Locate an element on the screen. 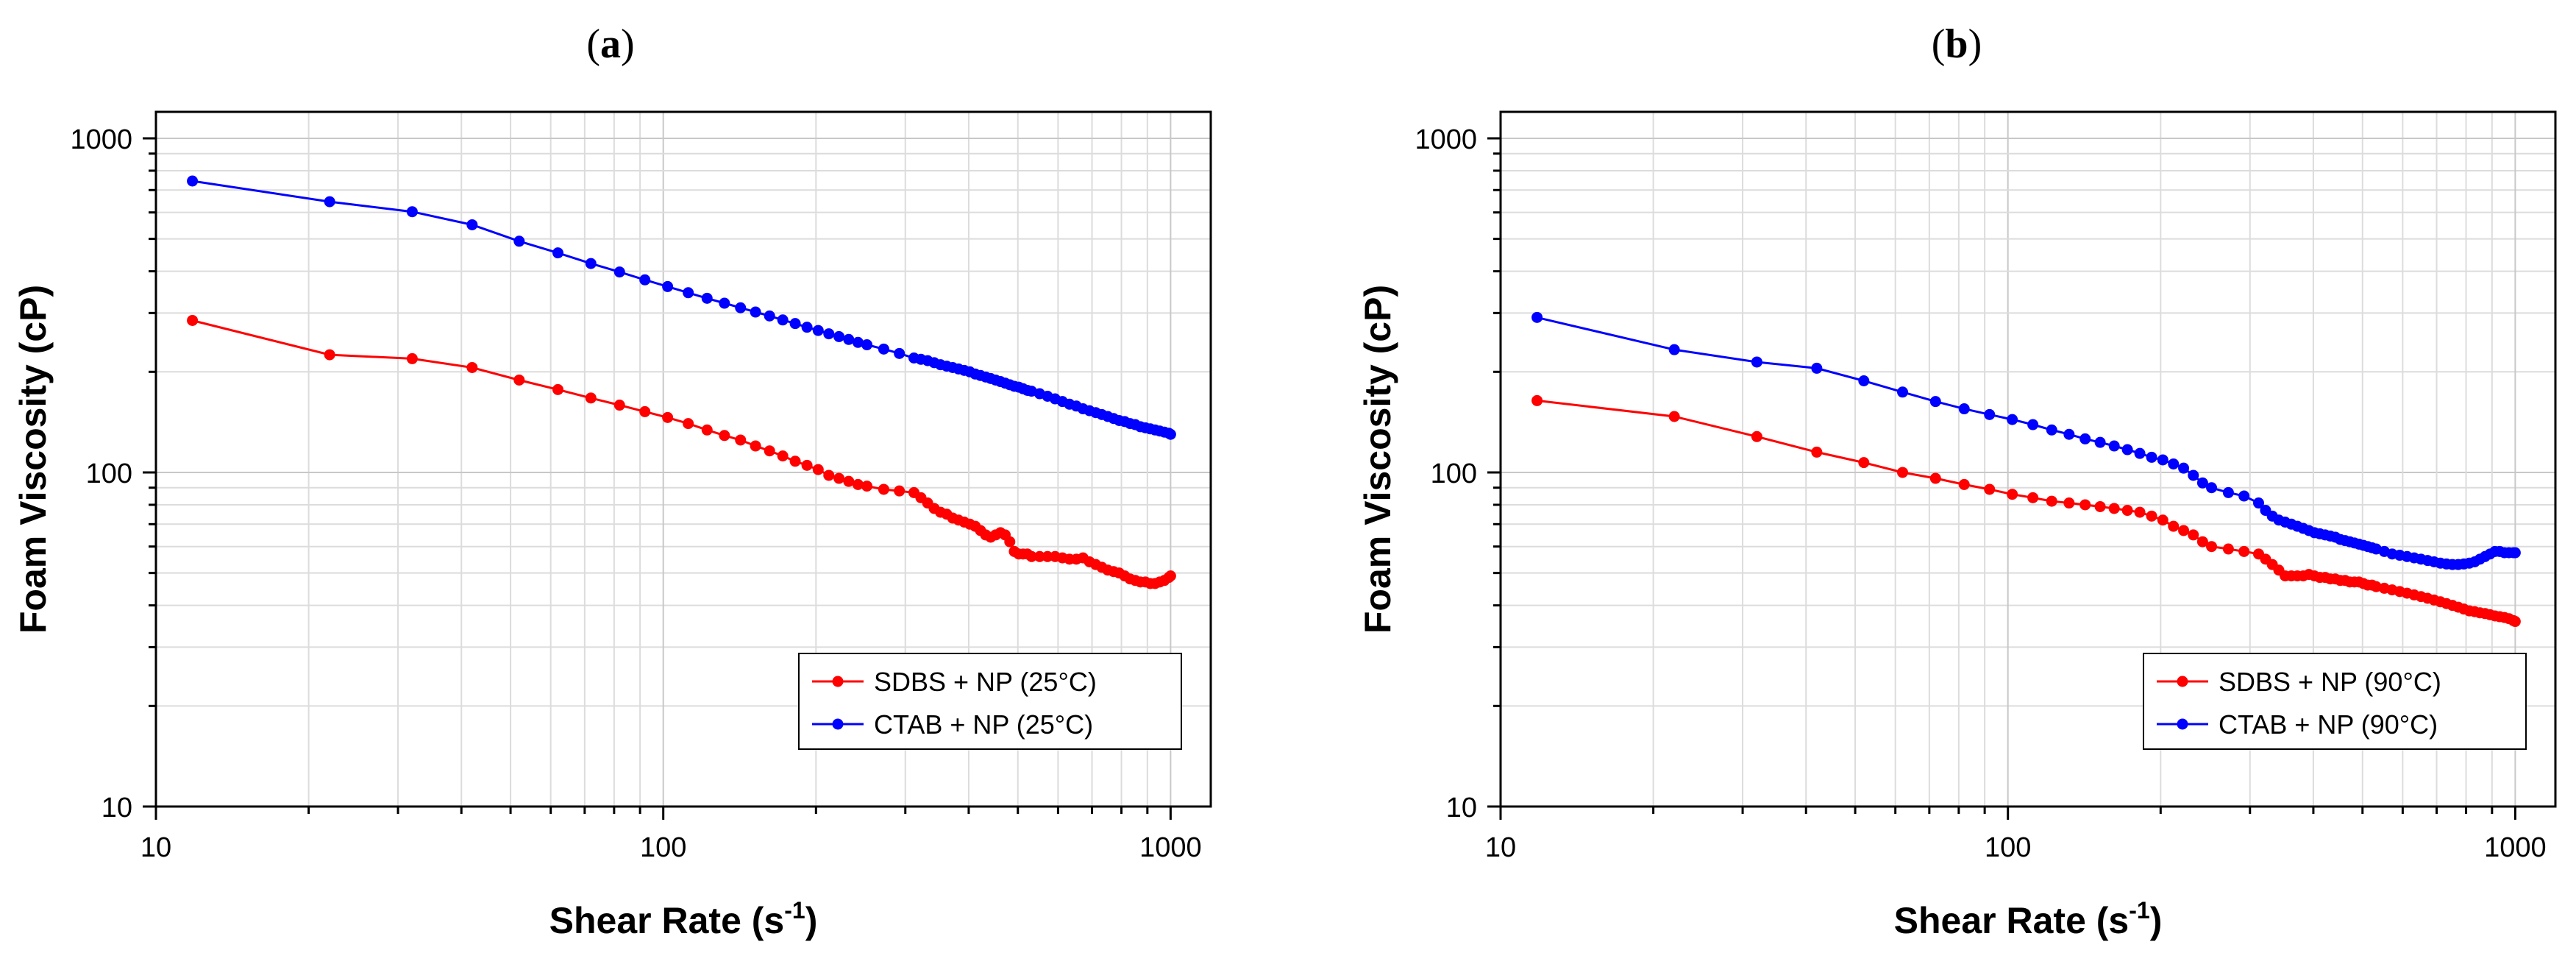  x-tick-label: 100 is located at coordinates (663, 847).